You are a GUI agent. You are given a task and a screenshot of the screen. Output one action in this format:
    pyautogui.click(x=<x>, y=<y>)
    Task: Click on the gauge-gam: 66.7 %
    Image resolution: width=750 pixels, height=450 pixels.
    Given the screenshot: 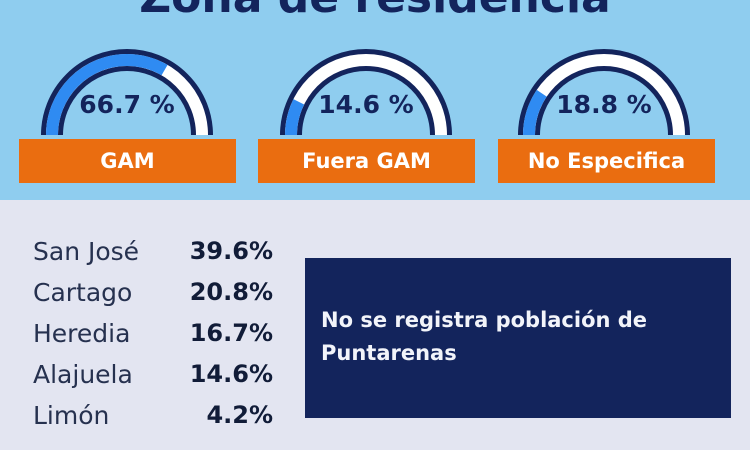 What is the action you would take?
    pyautogui.click(x=127, y=90)
    